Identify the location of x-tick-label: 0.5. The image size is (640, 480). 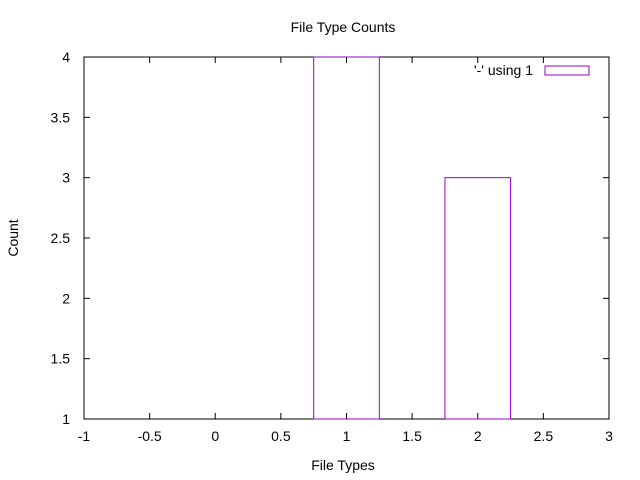
(281, 436).